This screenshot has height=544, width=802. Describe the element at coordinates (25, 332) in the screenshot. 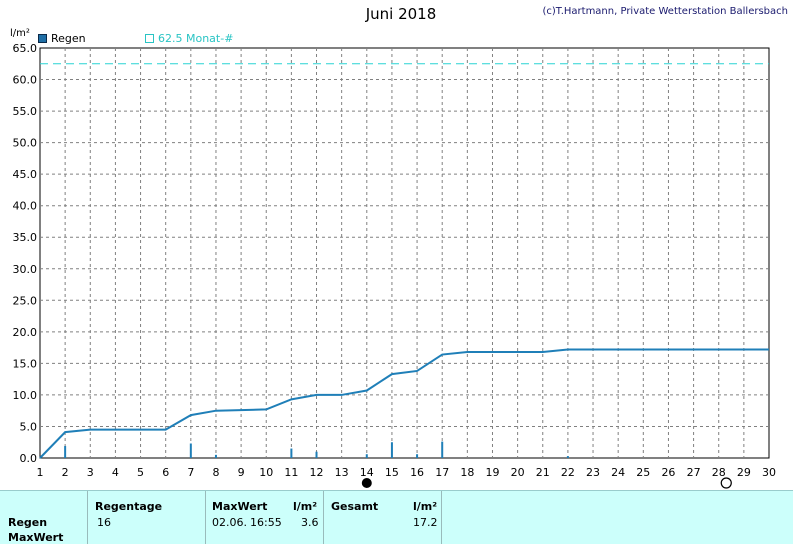

I see `y-tick-label: 20.0` at that location.